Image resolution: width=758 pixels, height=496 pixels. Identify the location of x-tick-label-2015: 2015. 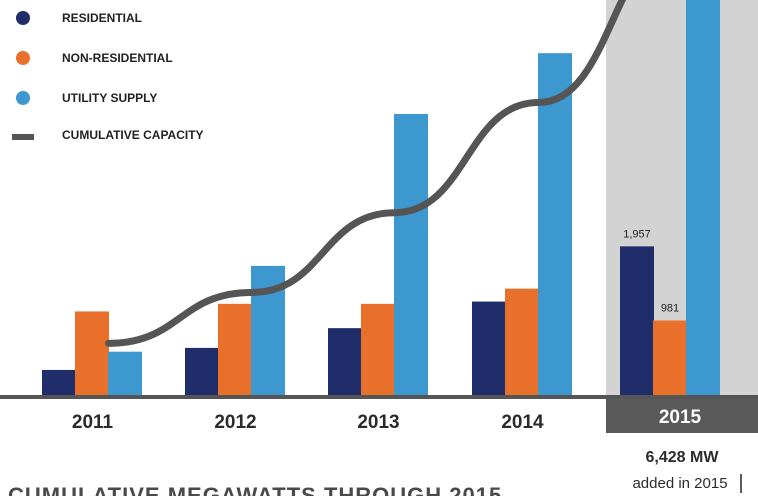
(680, 417).